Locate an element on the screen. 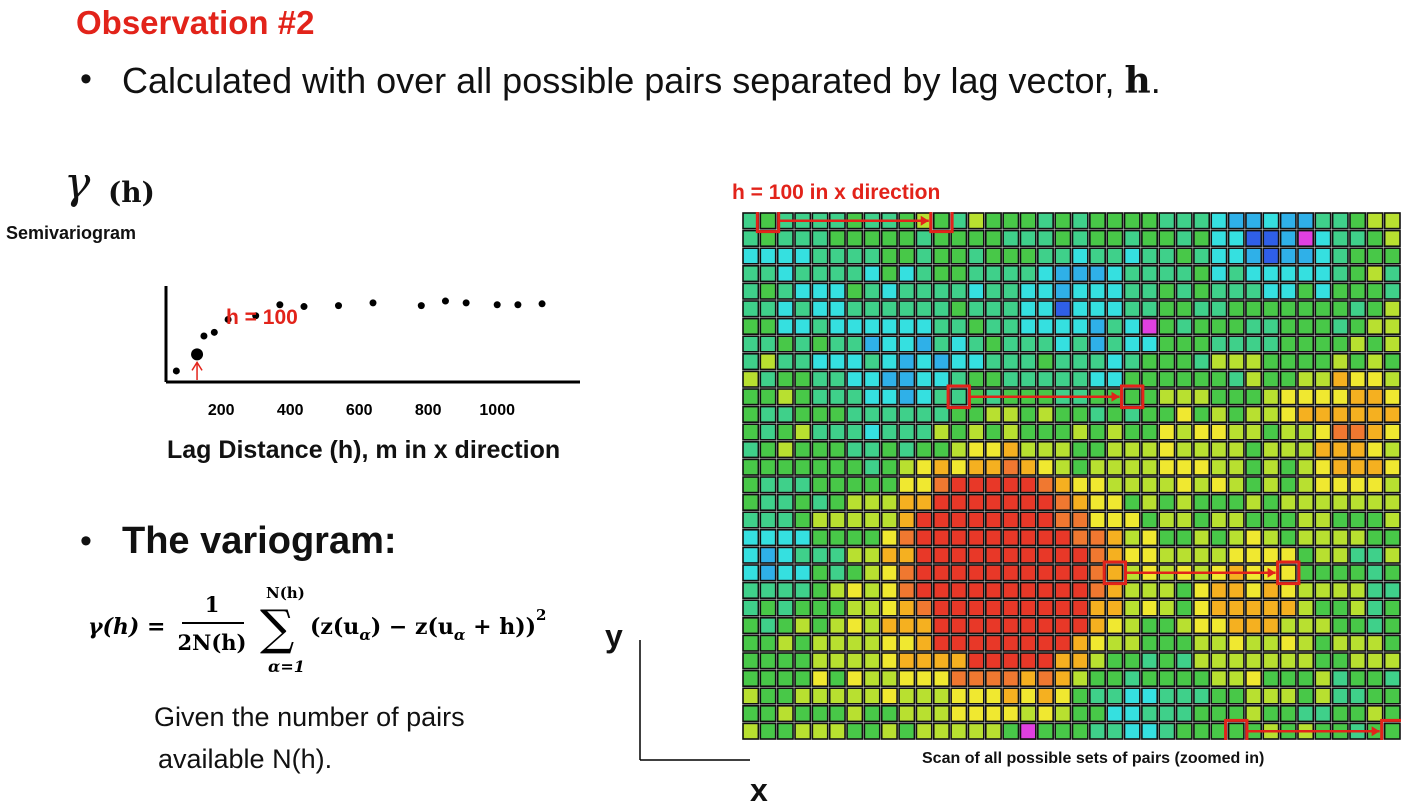 This screenshot has width=1413, height=809. pairs-note-line1: Given the number of pairs is located at coordinates (309, 717).